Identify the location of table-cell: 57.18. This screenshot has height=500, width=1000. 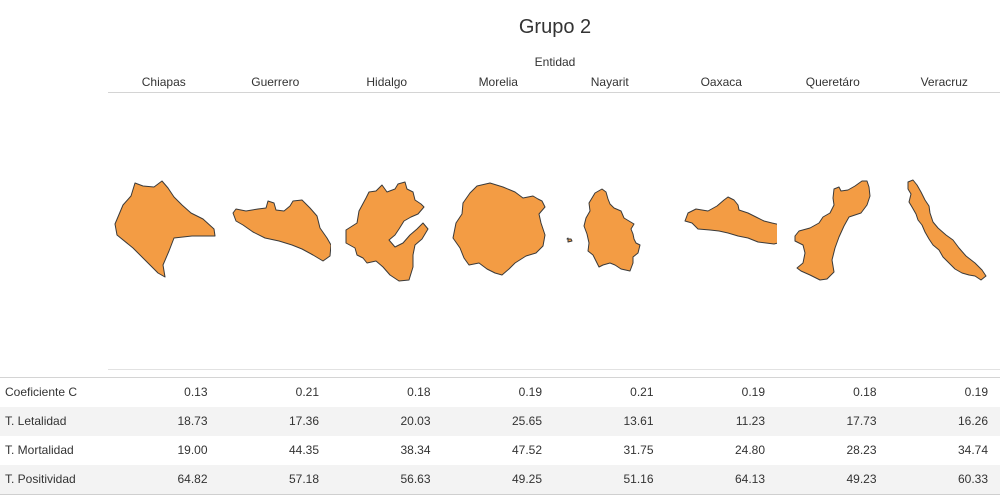
(303, 479).